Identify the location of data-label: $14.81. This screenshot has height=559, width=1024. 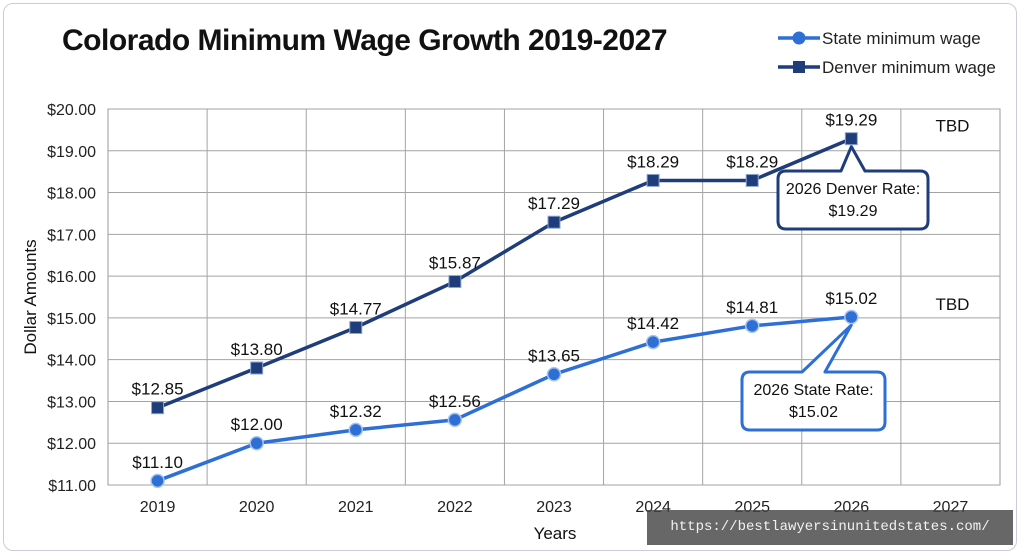
(752, 307).